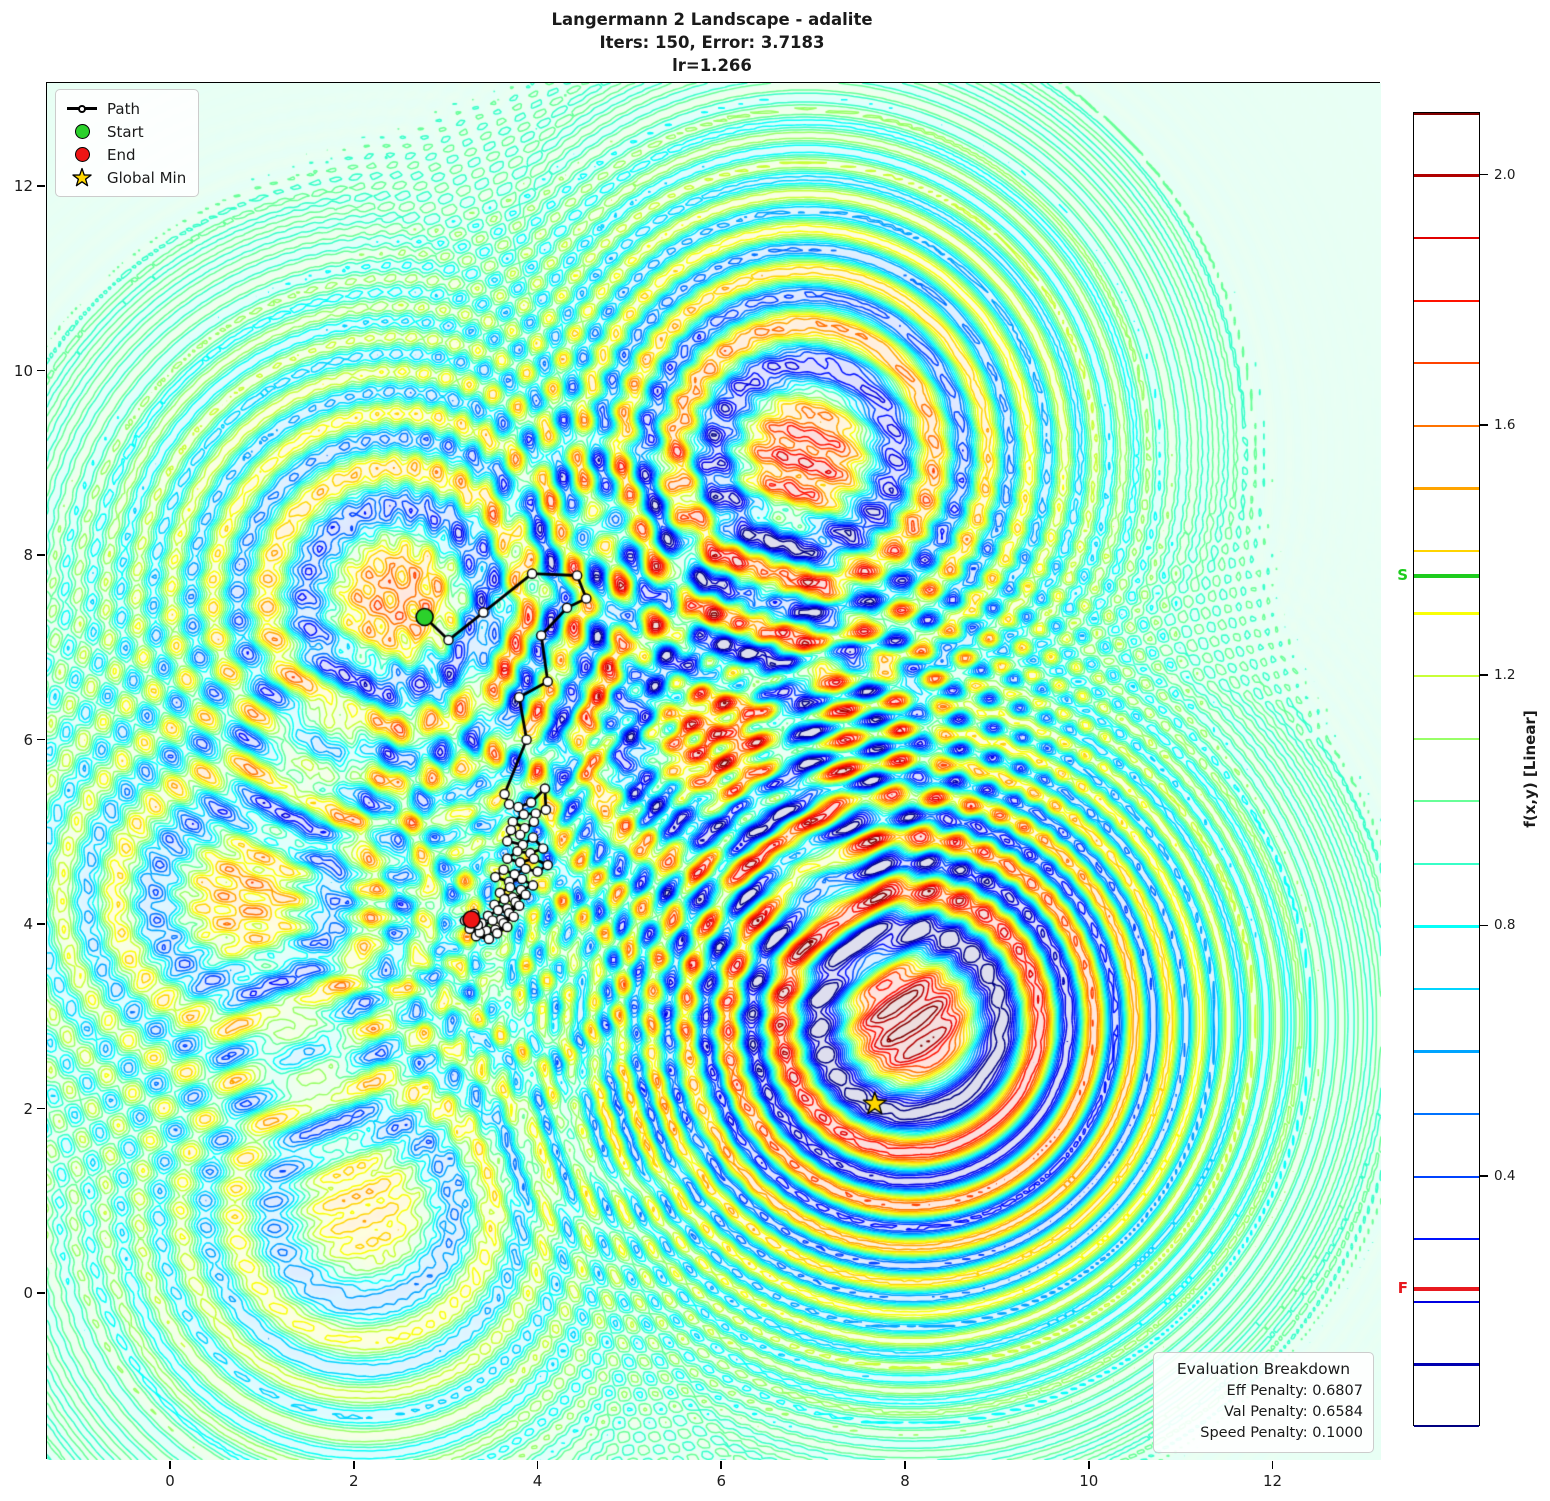 Image resolution: width=1550 pixels, height=1501 pixels. What do you see at coordinates (1505, 1175) in the screenshot?
I see `colorbar-tick-label: 0.4` at bounding box center [1505, 1175].